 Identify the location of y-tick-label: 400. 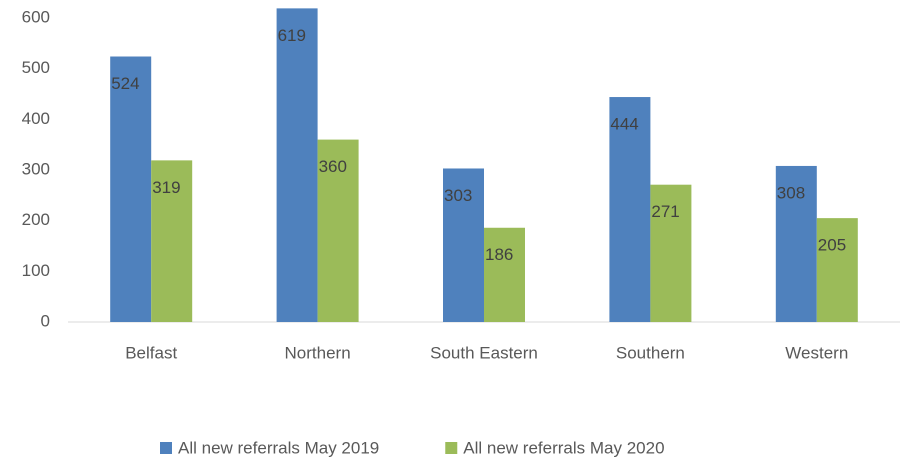
(36, 118).